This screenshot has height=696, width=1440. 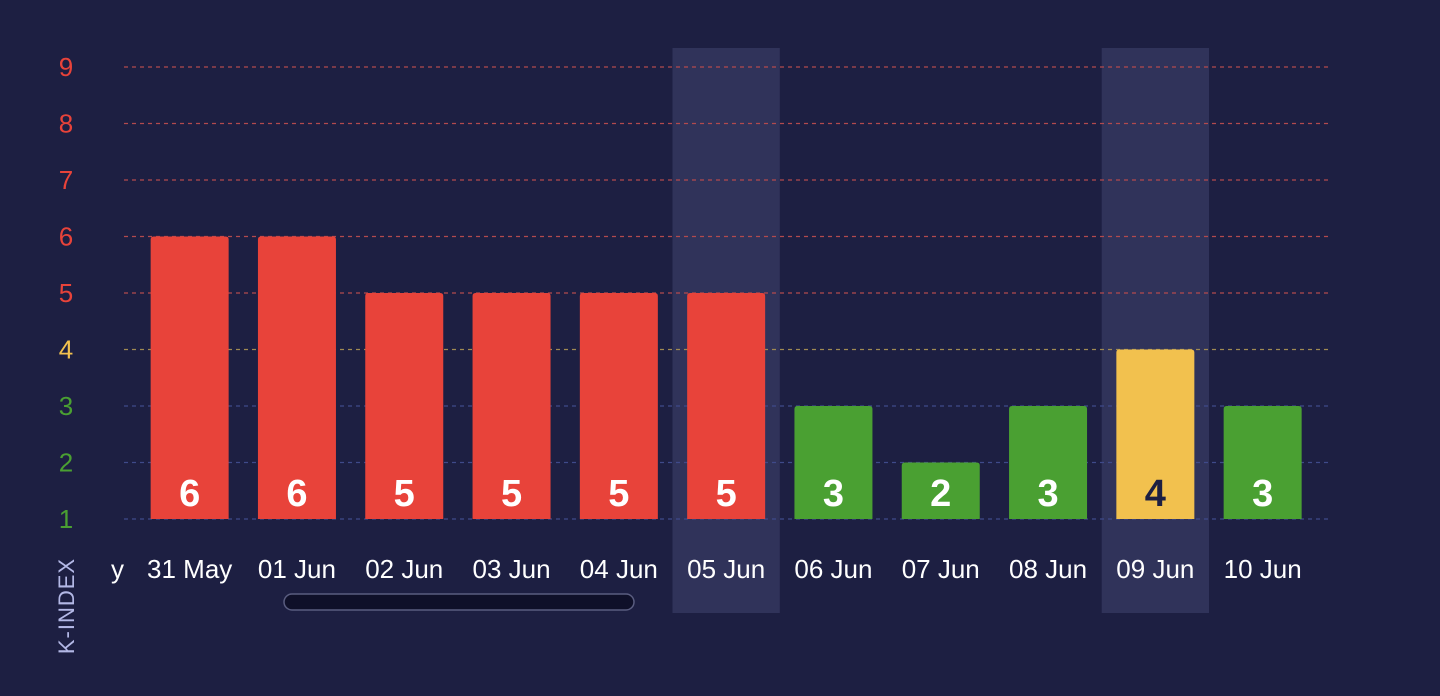 What do you see at coordinates (66, 180) in the screenshot?
I see `y-tick-label: 7` at bounding box center [66, 180].